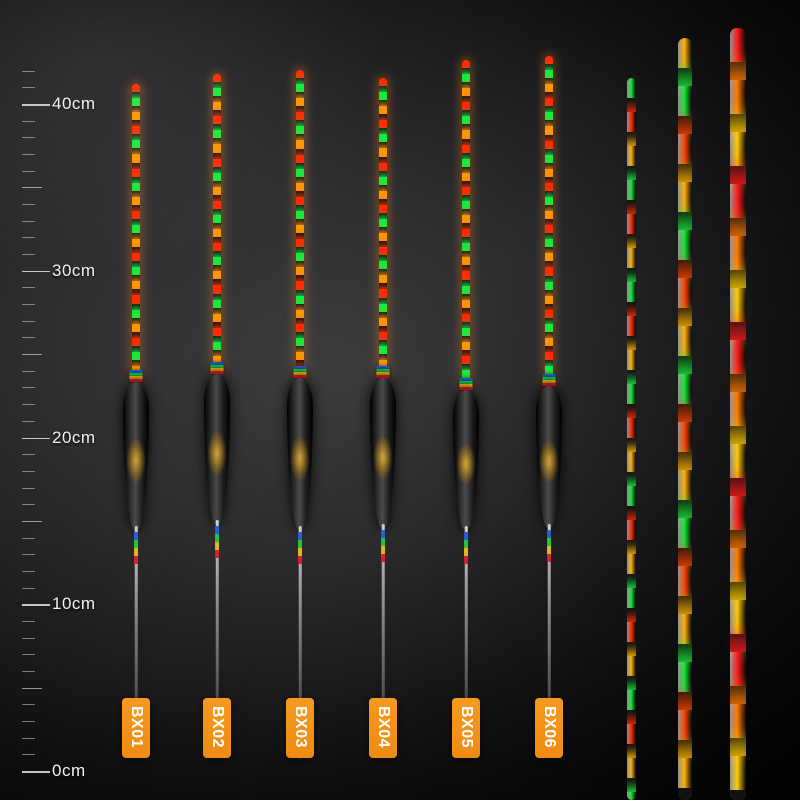 The height and width of the screenshot is (800, 800). Describe the element at coordinates (217, 727) in the screenshot. I see `float-label-bx02: BX02` at that location.